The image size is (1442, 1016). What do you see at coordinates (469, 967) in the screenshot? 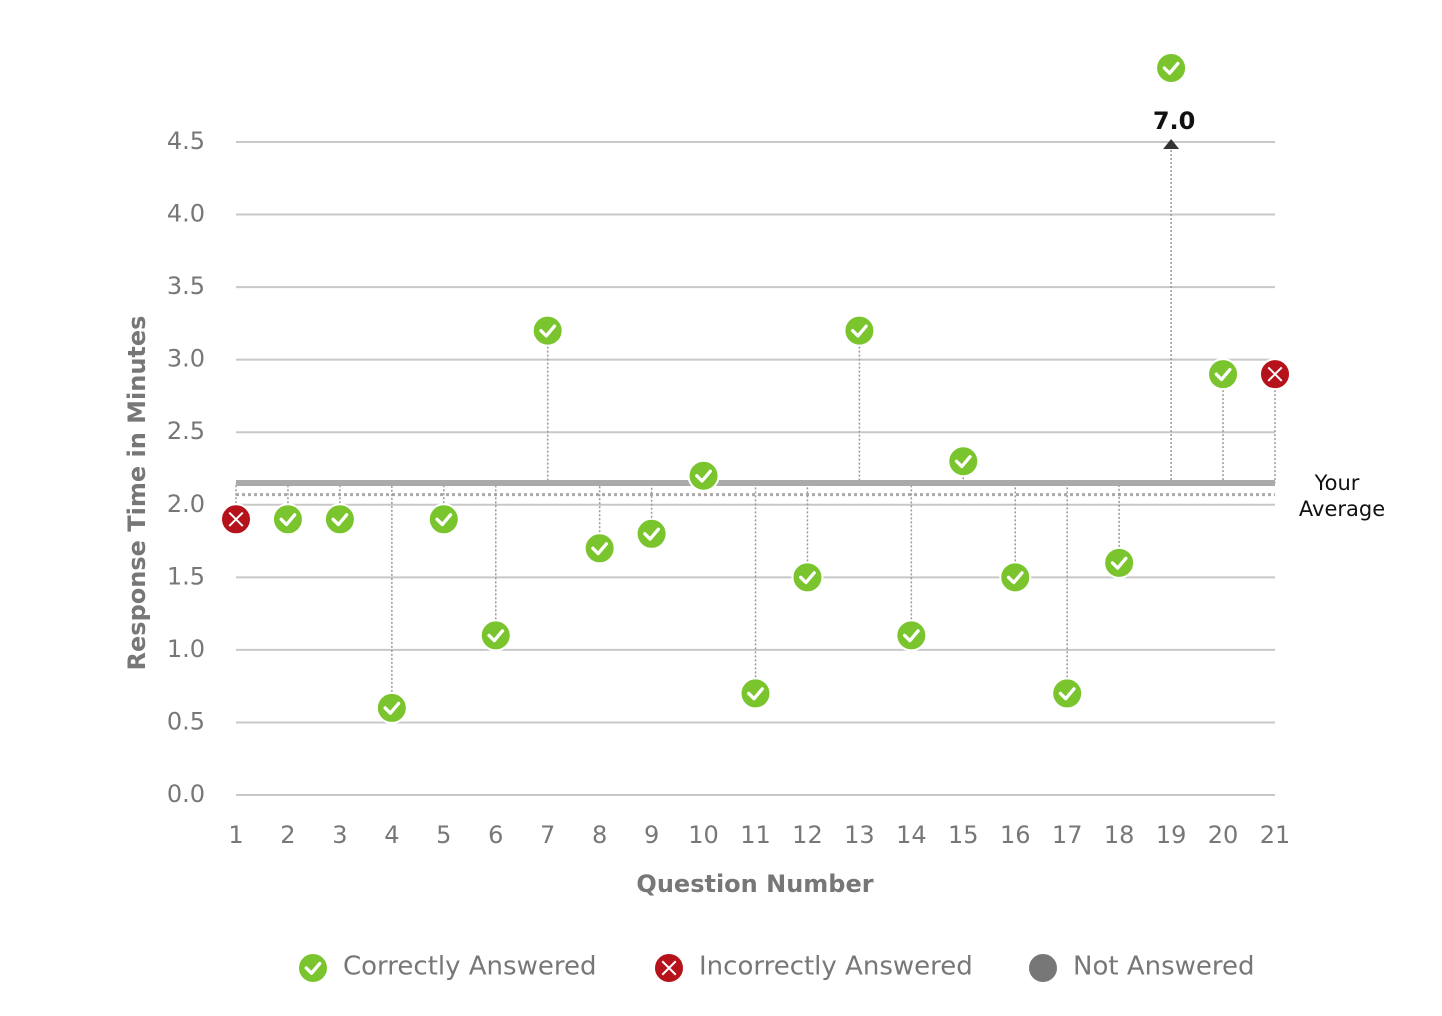
I see `legend-label: Correctly Answered` at bounding box center [469, 967].